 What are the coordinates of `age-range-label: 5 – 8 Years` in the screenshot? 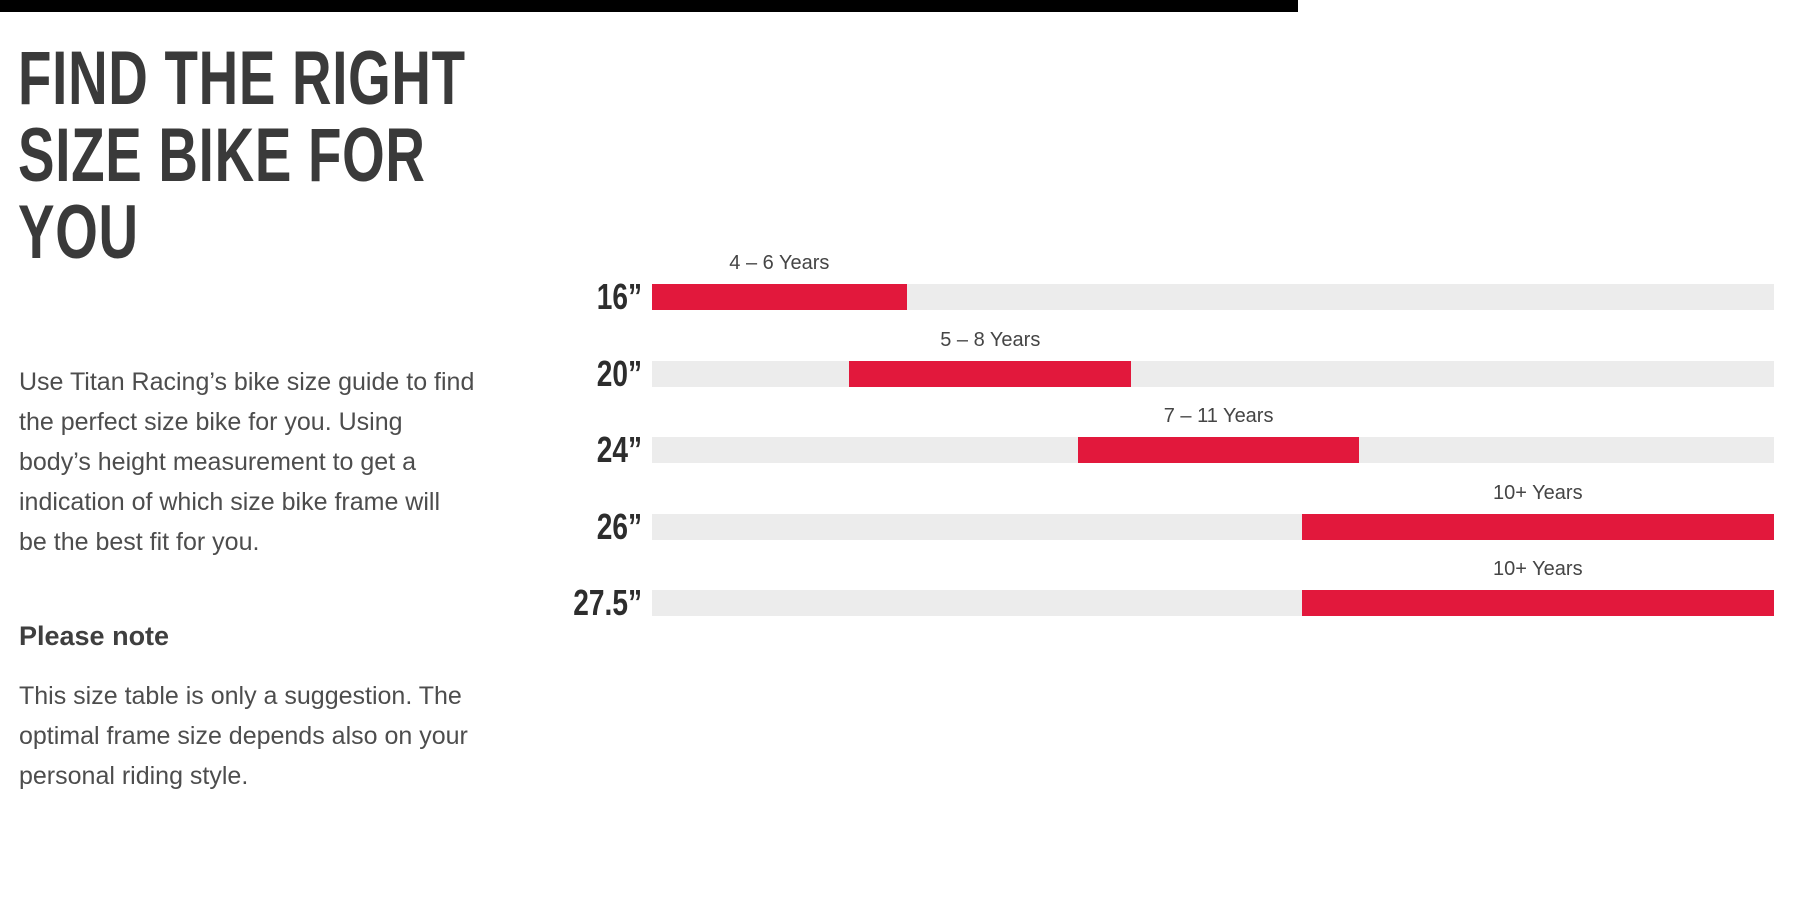 It's located at (990, 340).